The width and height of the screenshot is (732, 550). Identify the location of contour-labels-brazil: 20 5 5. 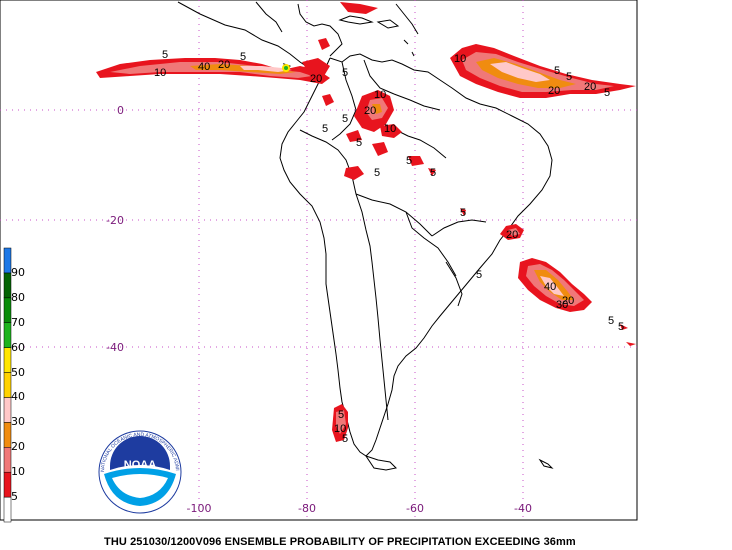
(489, 244).